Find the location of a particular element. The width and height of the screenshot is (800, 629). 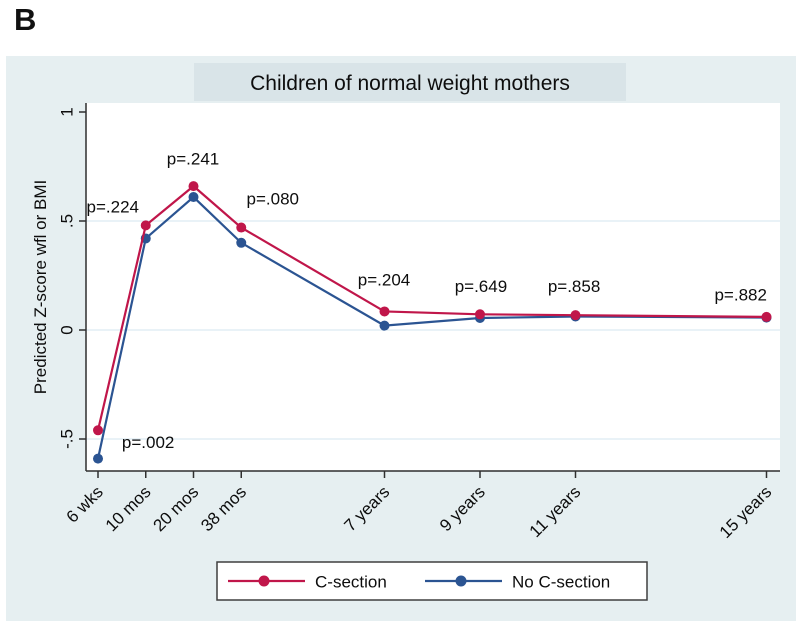

legend-label: No C-section is located at coordinates (561, 582).